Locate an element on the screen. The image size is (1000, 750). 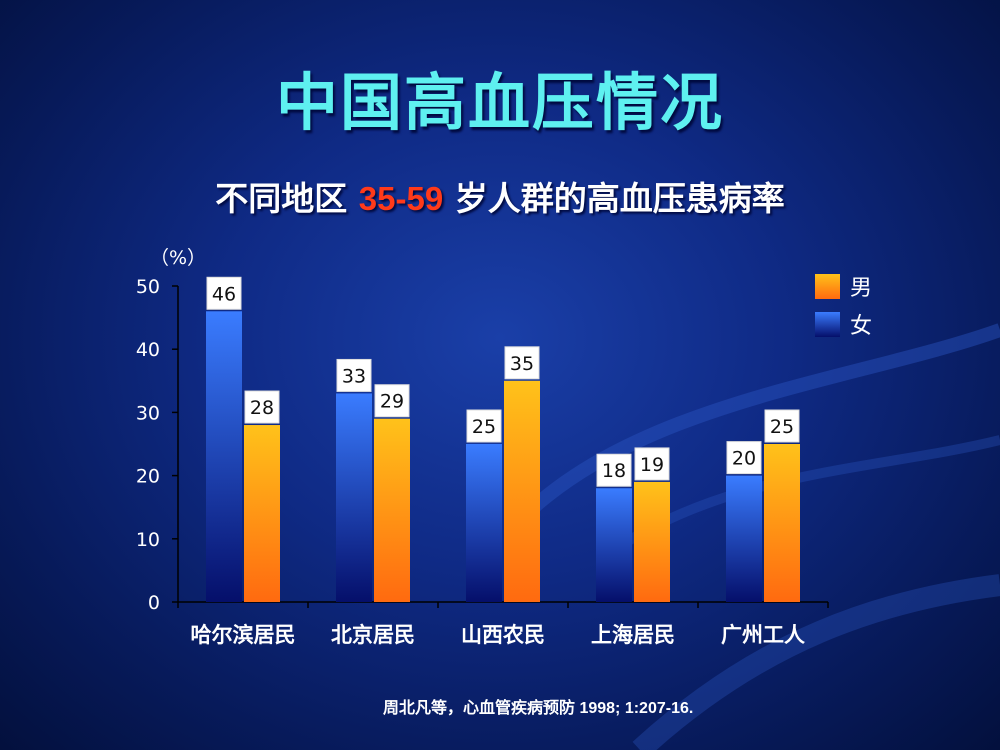
data-label: 33 is located at coordinates (354, 376).